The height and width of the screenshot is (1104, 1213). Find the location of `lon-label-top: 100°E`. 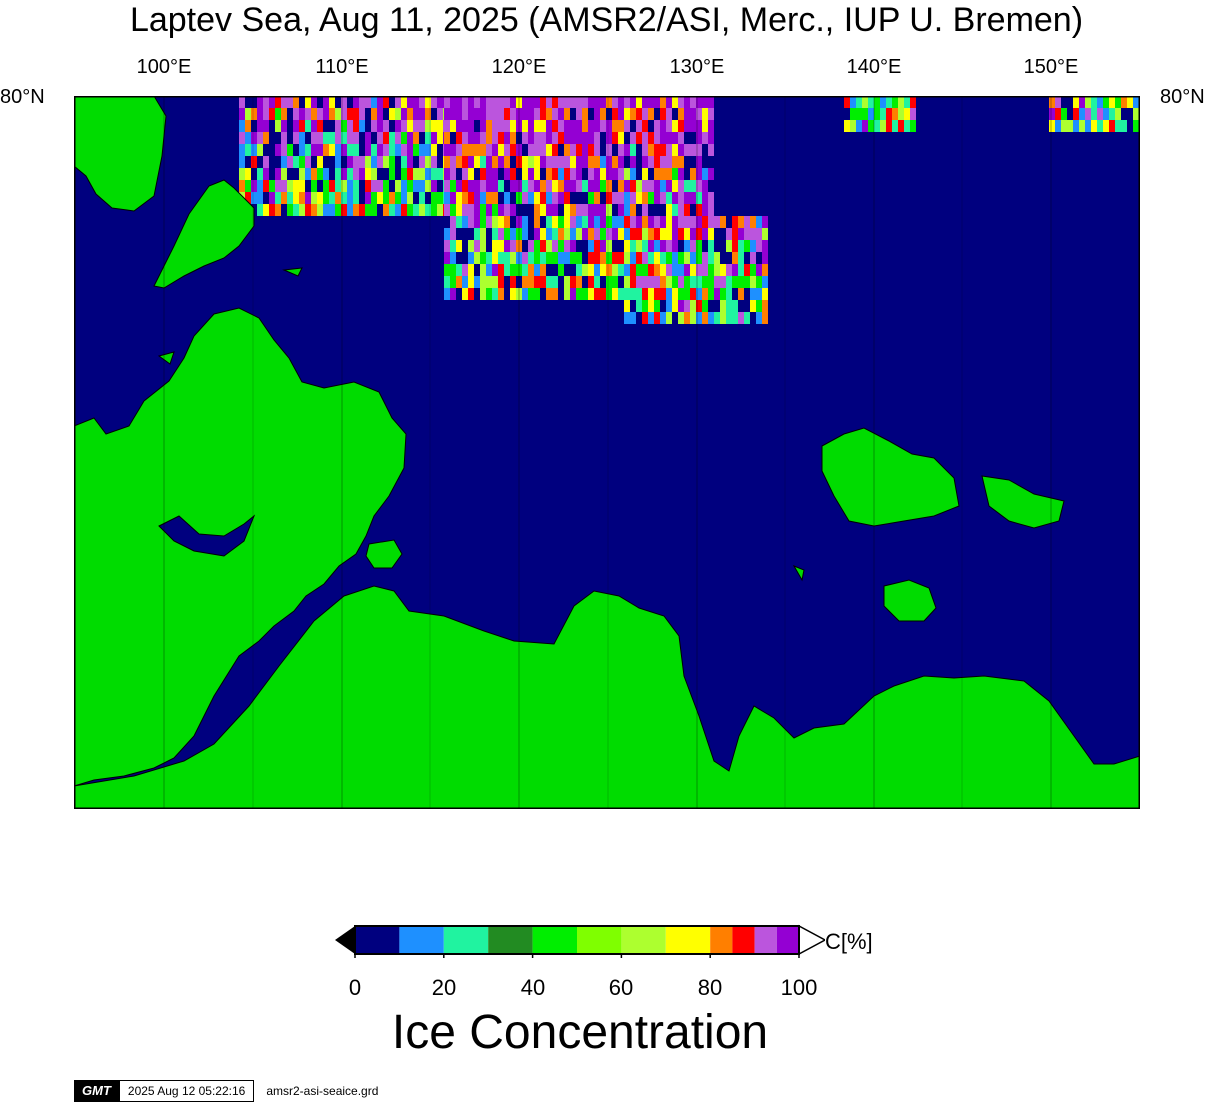

lon-label-top: 100°E is located at coordinates (164, 67).